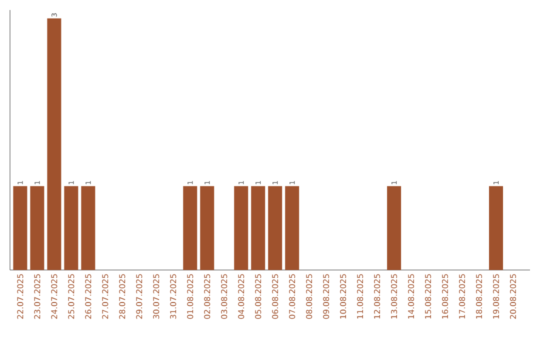 The height and width of the screenshot is (340, 540). I want to click on x-tick-label: 06.08.2025, so click(275, 296).